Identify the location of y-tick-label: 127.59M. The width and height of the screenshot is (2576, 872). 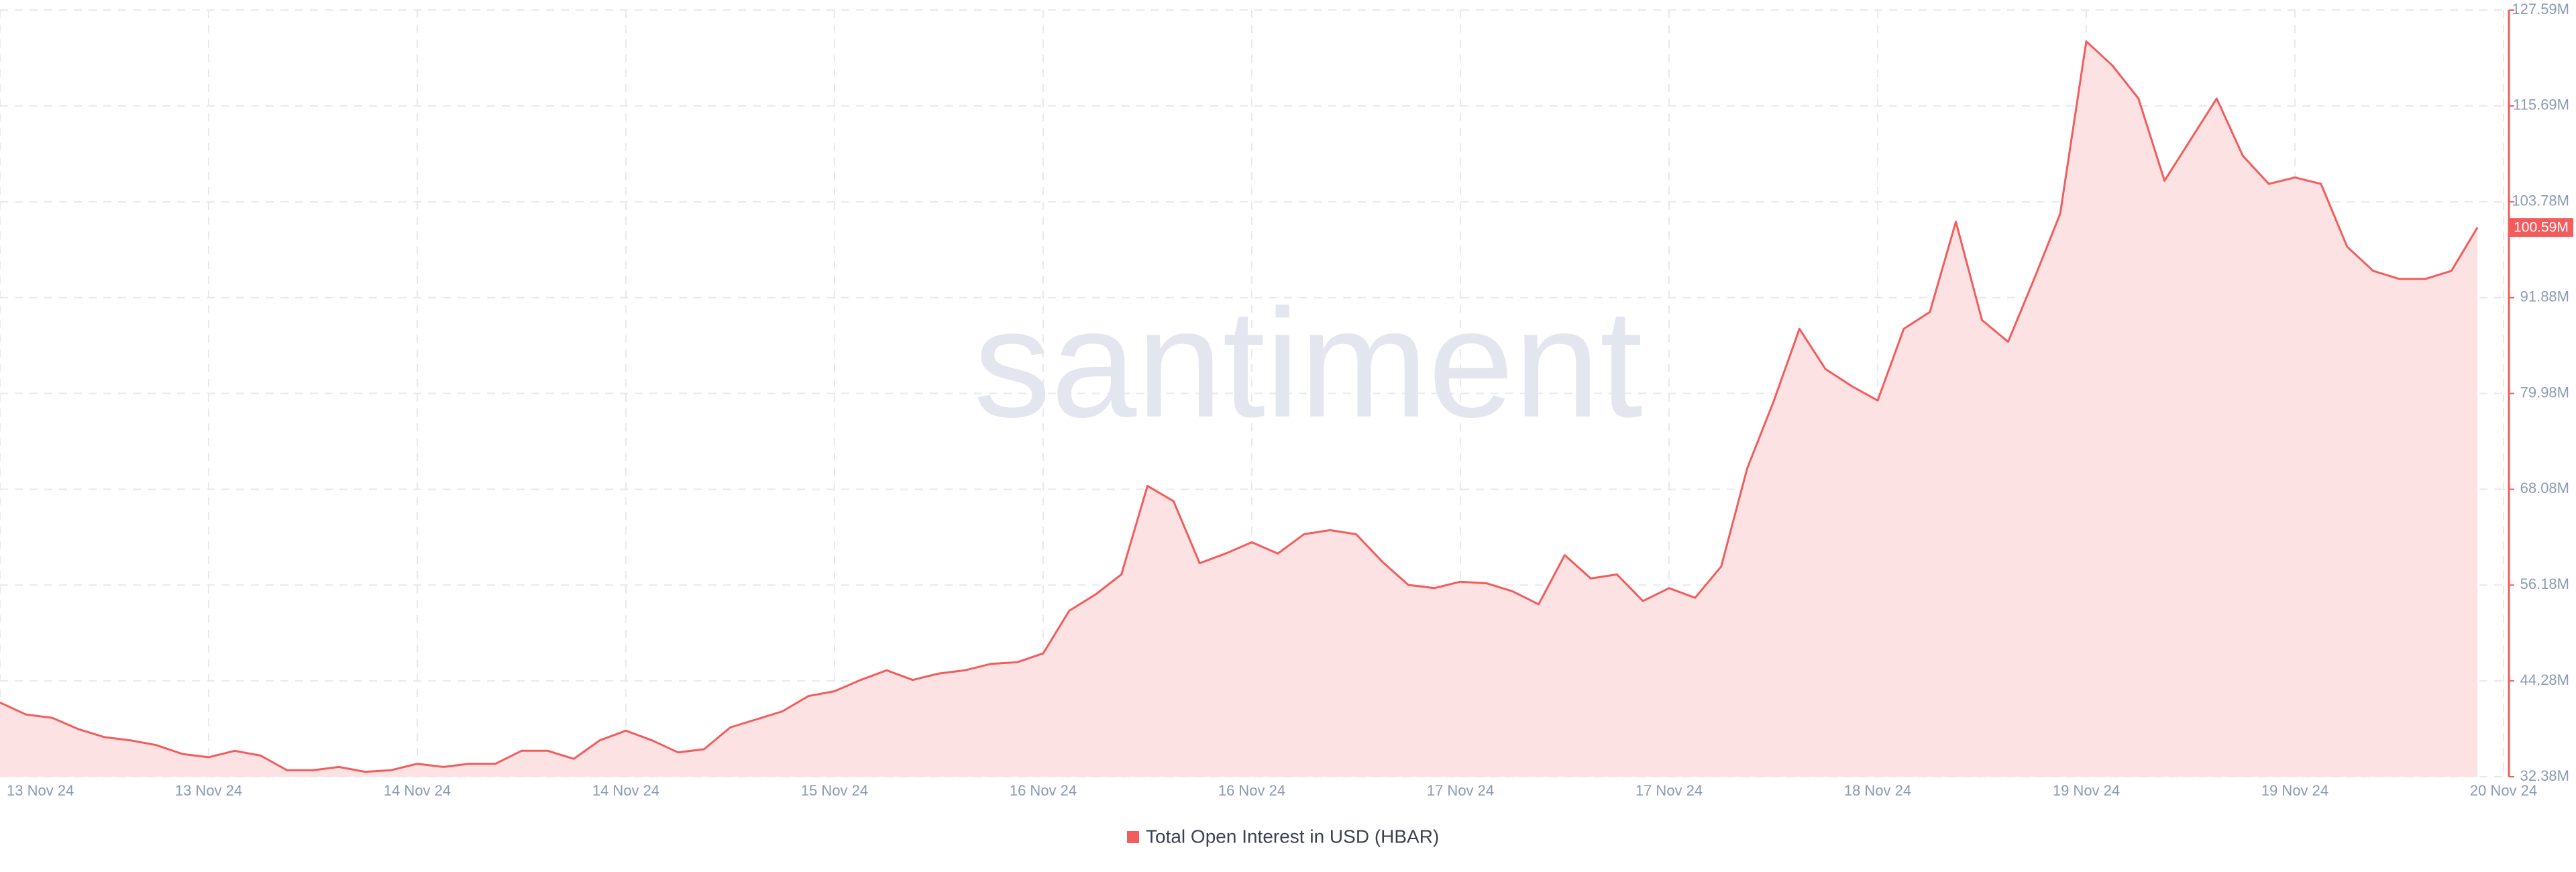
(2540, 9).